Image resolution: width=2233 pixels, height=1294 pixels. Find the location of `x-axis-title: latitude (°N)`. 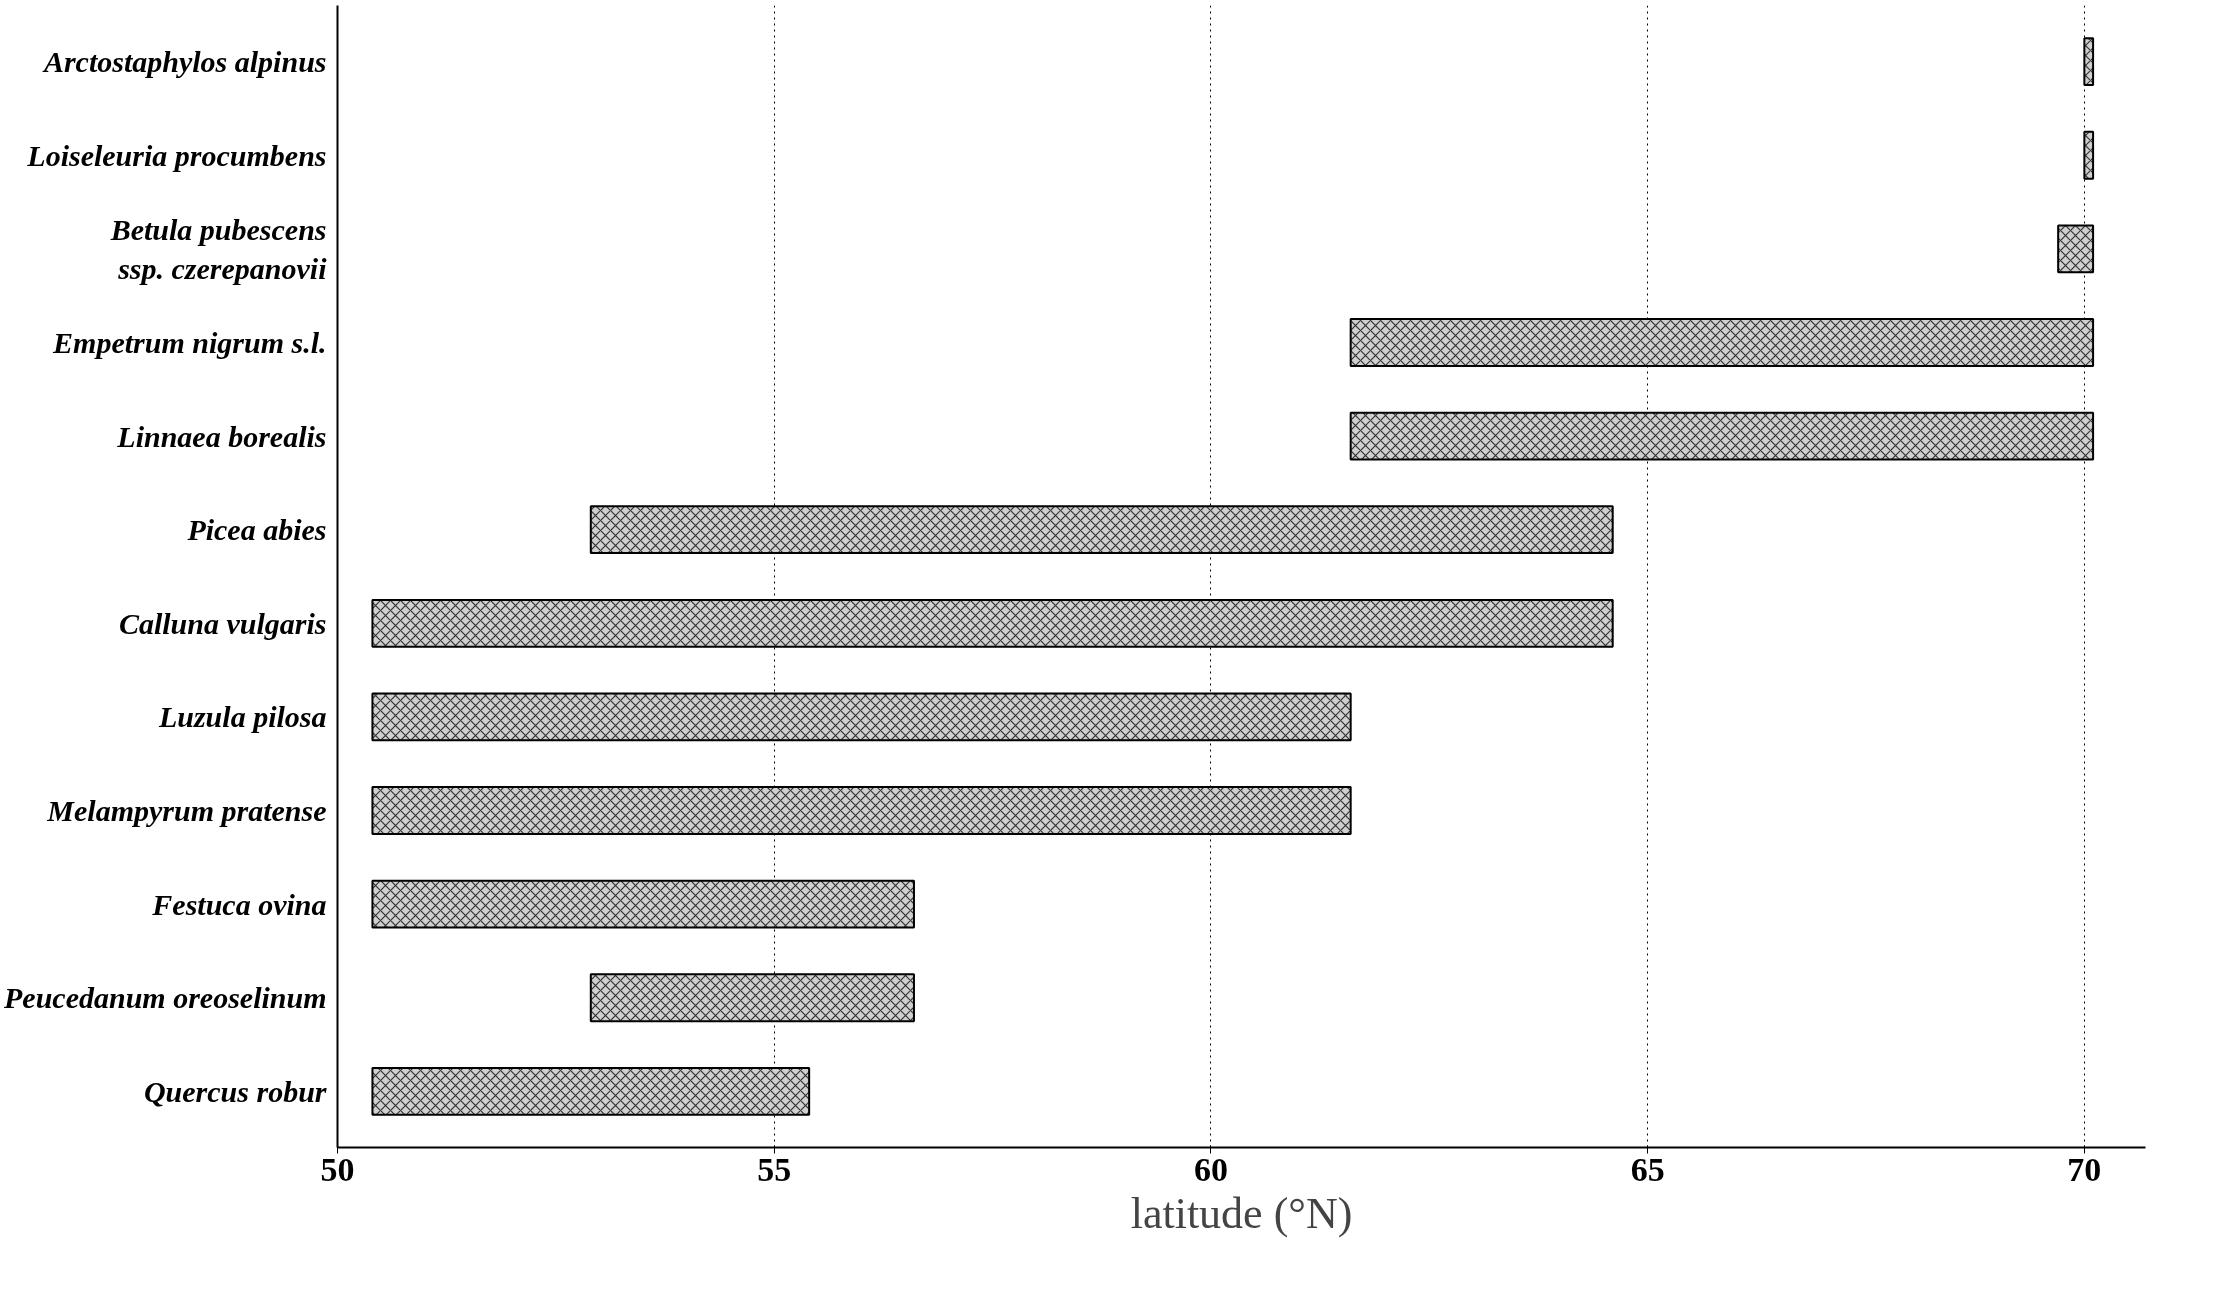

x-axis-title: latitude (°N) is located at coordinates (1241, 1213).